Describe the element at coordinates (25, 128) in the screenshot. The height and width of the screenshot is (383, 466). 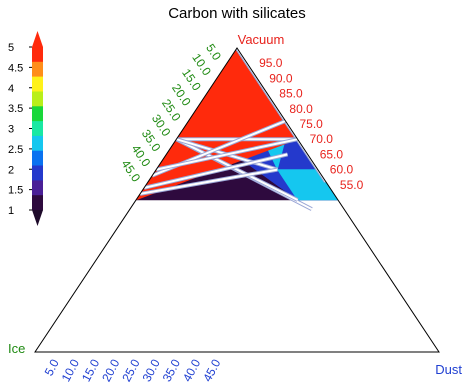
I see `colorbar: 5 4.5 4 3.5 3 2.5 2 1.5 1` at that location.